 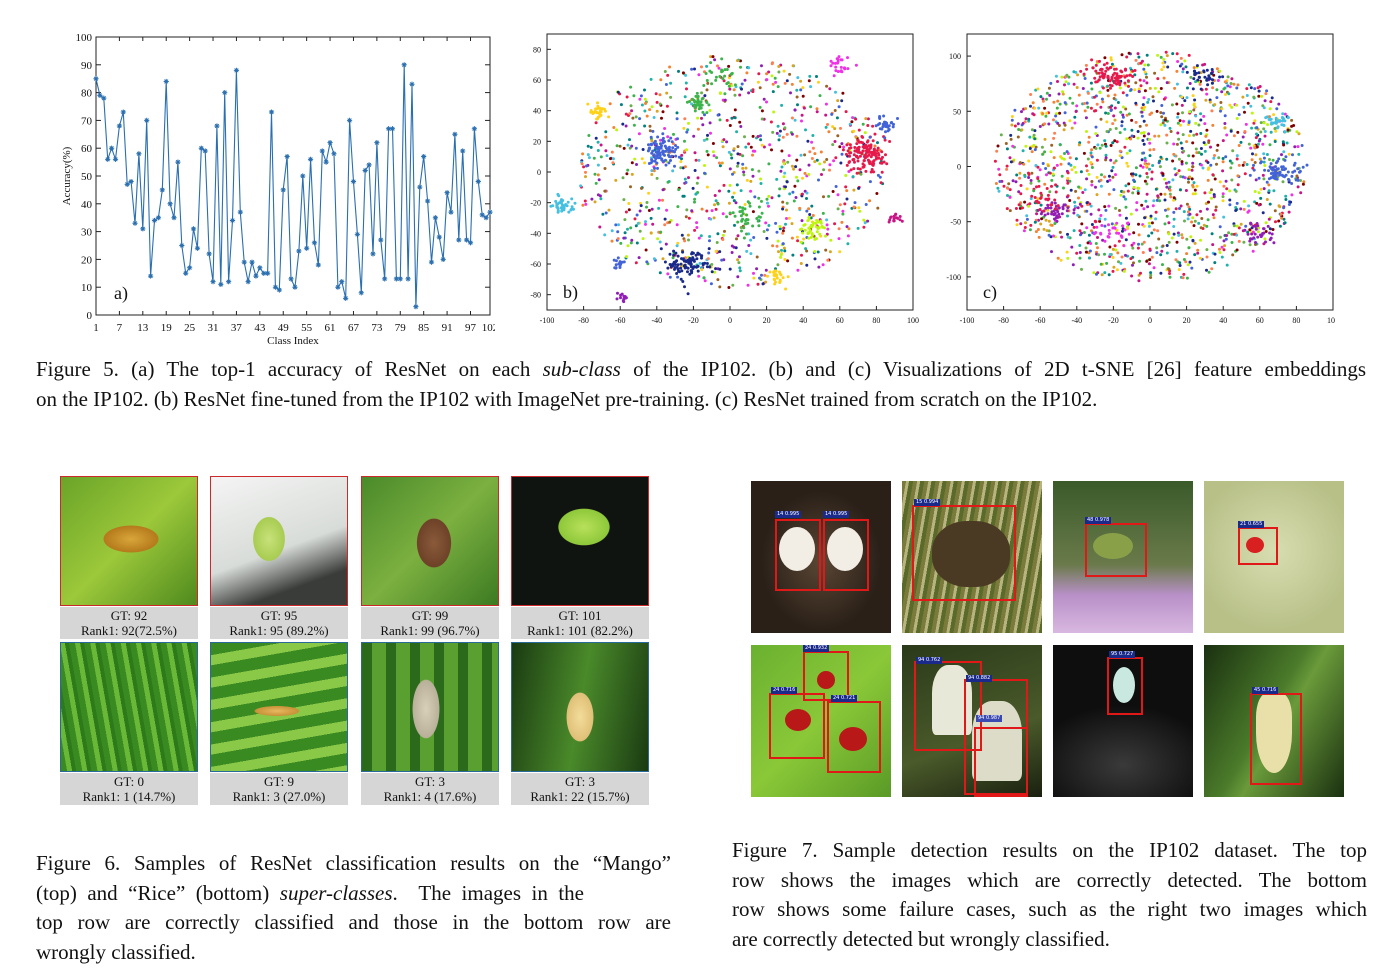 I want to click on y-tick-label: 80, so click(x=537, y=49).